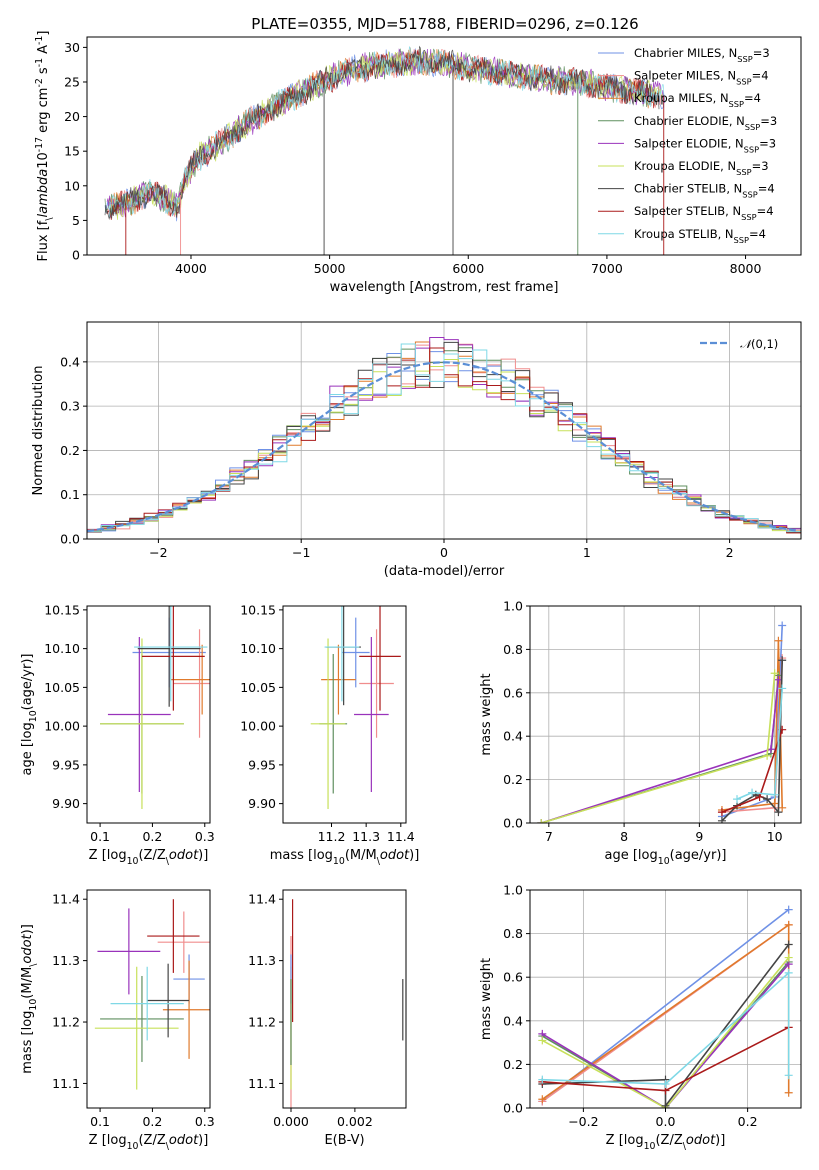 The image size is (819, 1170). What do you see at coordinates (100, 1121) in the screenshot?
I see `x-tick-label: 0.1` at bounding box center [100, 1121].